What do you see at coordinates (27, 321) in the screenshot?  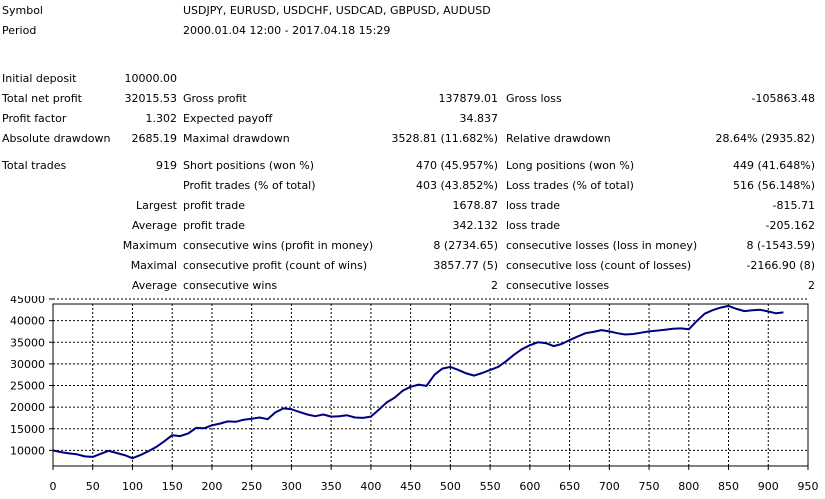 I see `y-tick-label: 40000` at bounding box center [27, 321].